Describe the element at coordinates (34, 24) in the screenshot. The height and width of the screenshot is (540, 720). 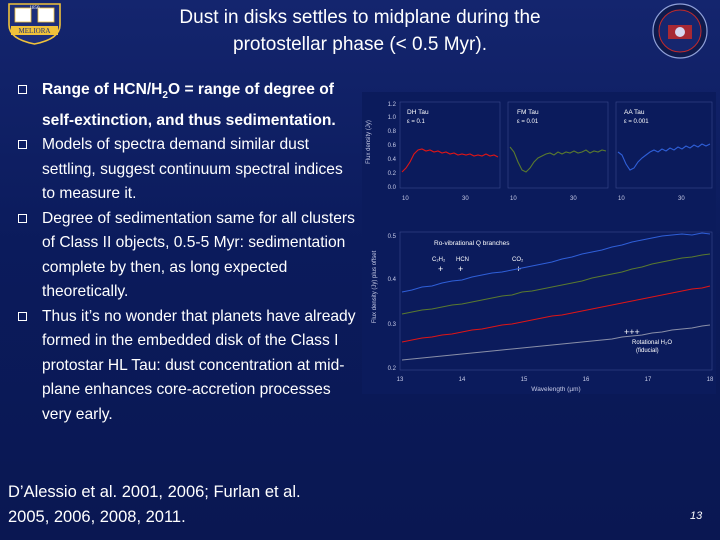
I see `university-seal-logo: 1850 MELIORA` at that location.